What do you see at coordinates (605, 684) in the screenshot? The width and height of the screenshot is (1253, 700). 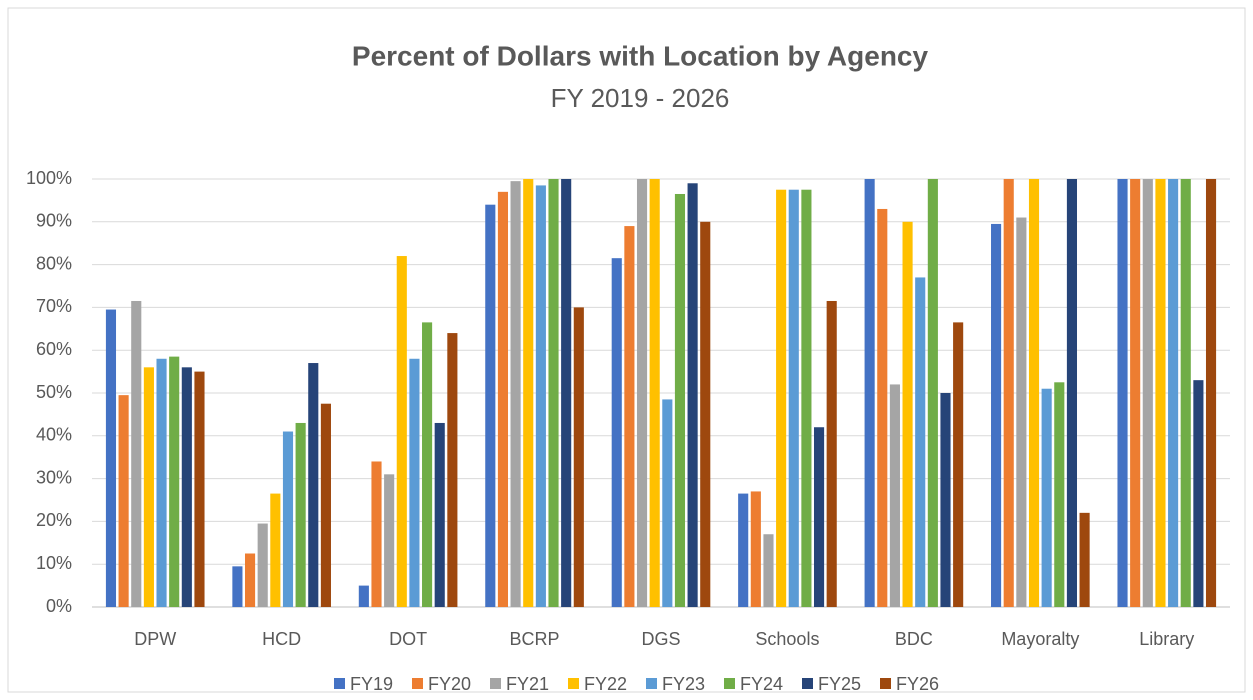 I see `legend-label: FY22` at bounding box center [605, 684].